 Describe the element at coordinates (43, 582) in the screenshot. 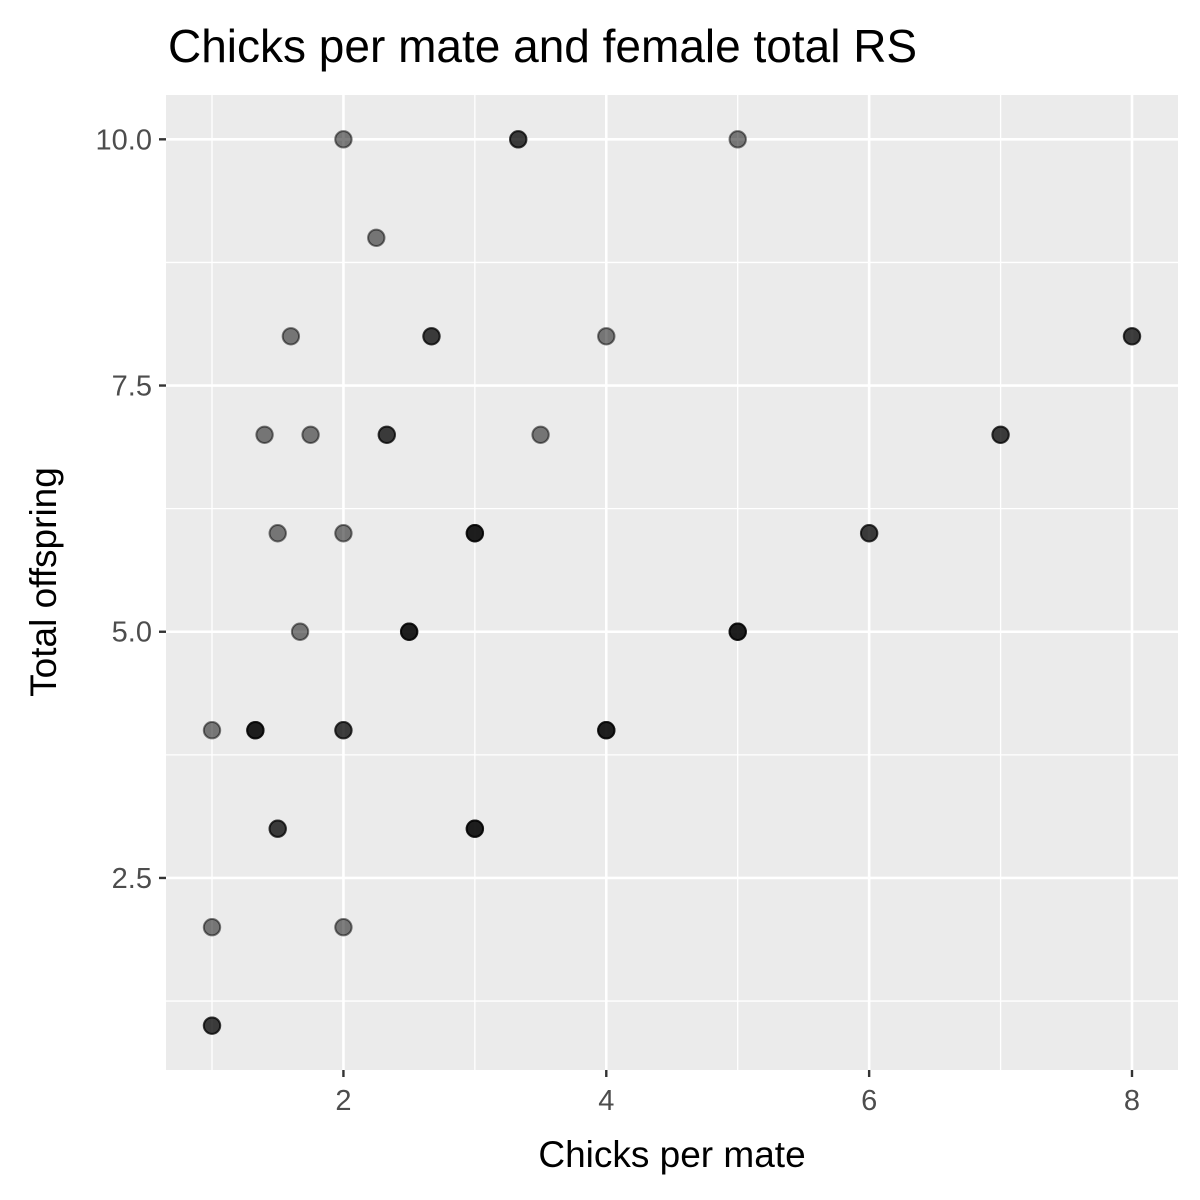

I see `y-axis-title: Total offspring` at that location.